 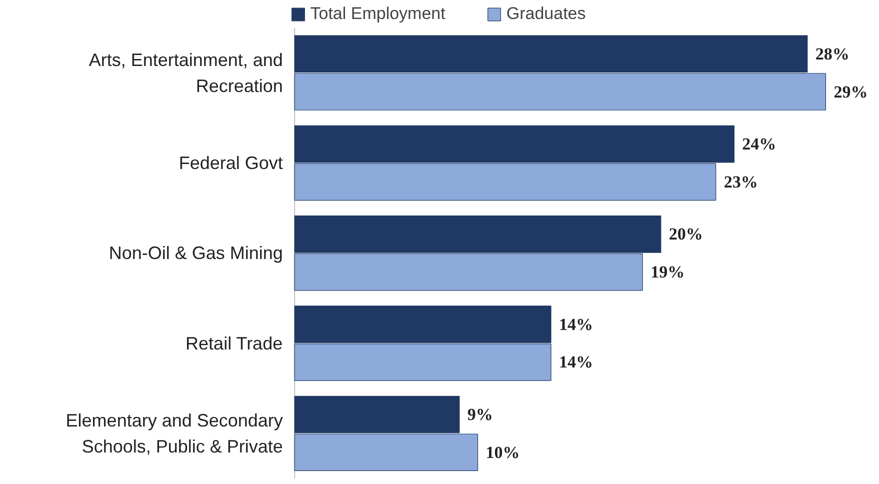 I want to click on y-tick-label: Arts, Entertainment, and Recreation, so click(x=185, y=73).